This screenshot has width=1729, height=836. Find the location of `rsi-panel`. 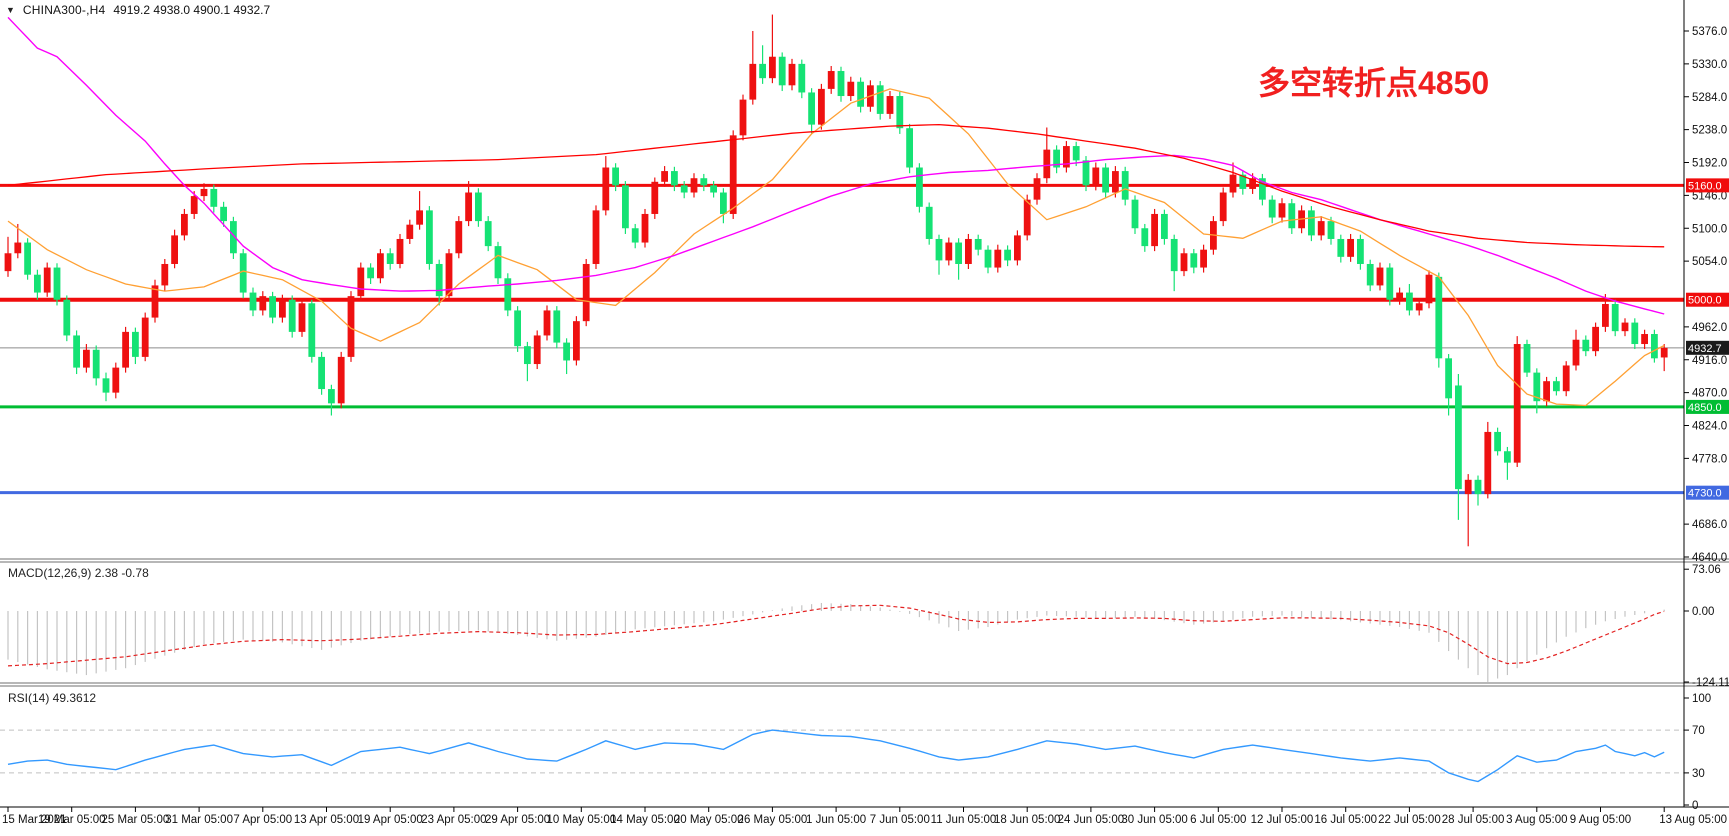

rsi-panel is located at coordinates (842, 756).